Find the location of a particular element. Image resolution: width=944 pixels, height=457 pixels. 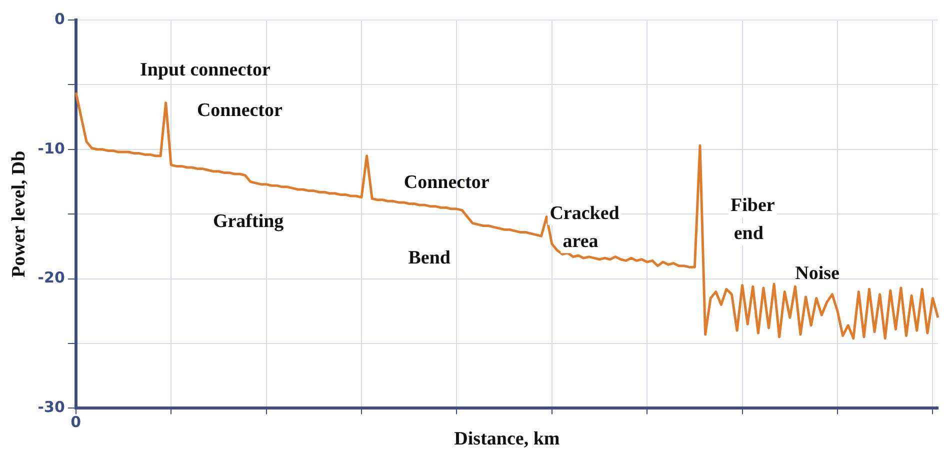

annotation: Input connector is located at coordinates (205, 69).